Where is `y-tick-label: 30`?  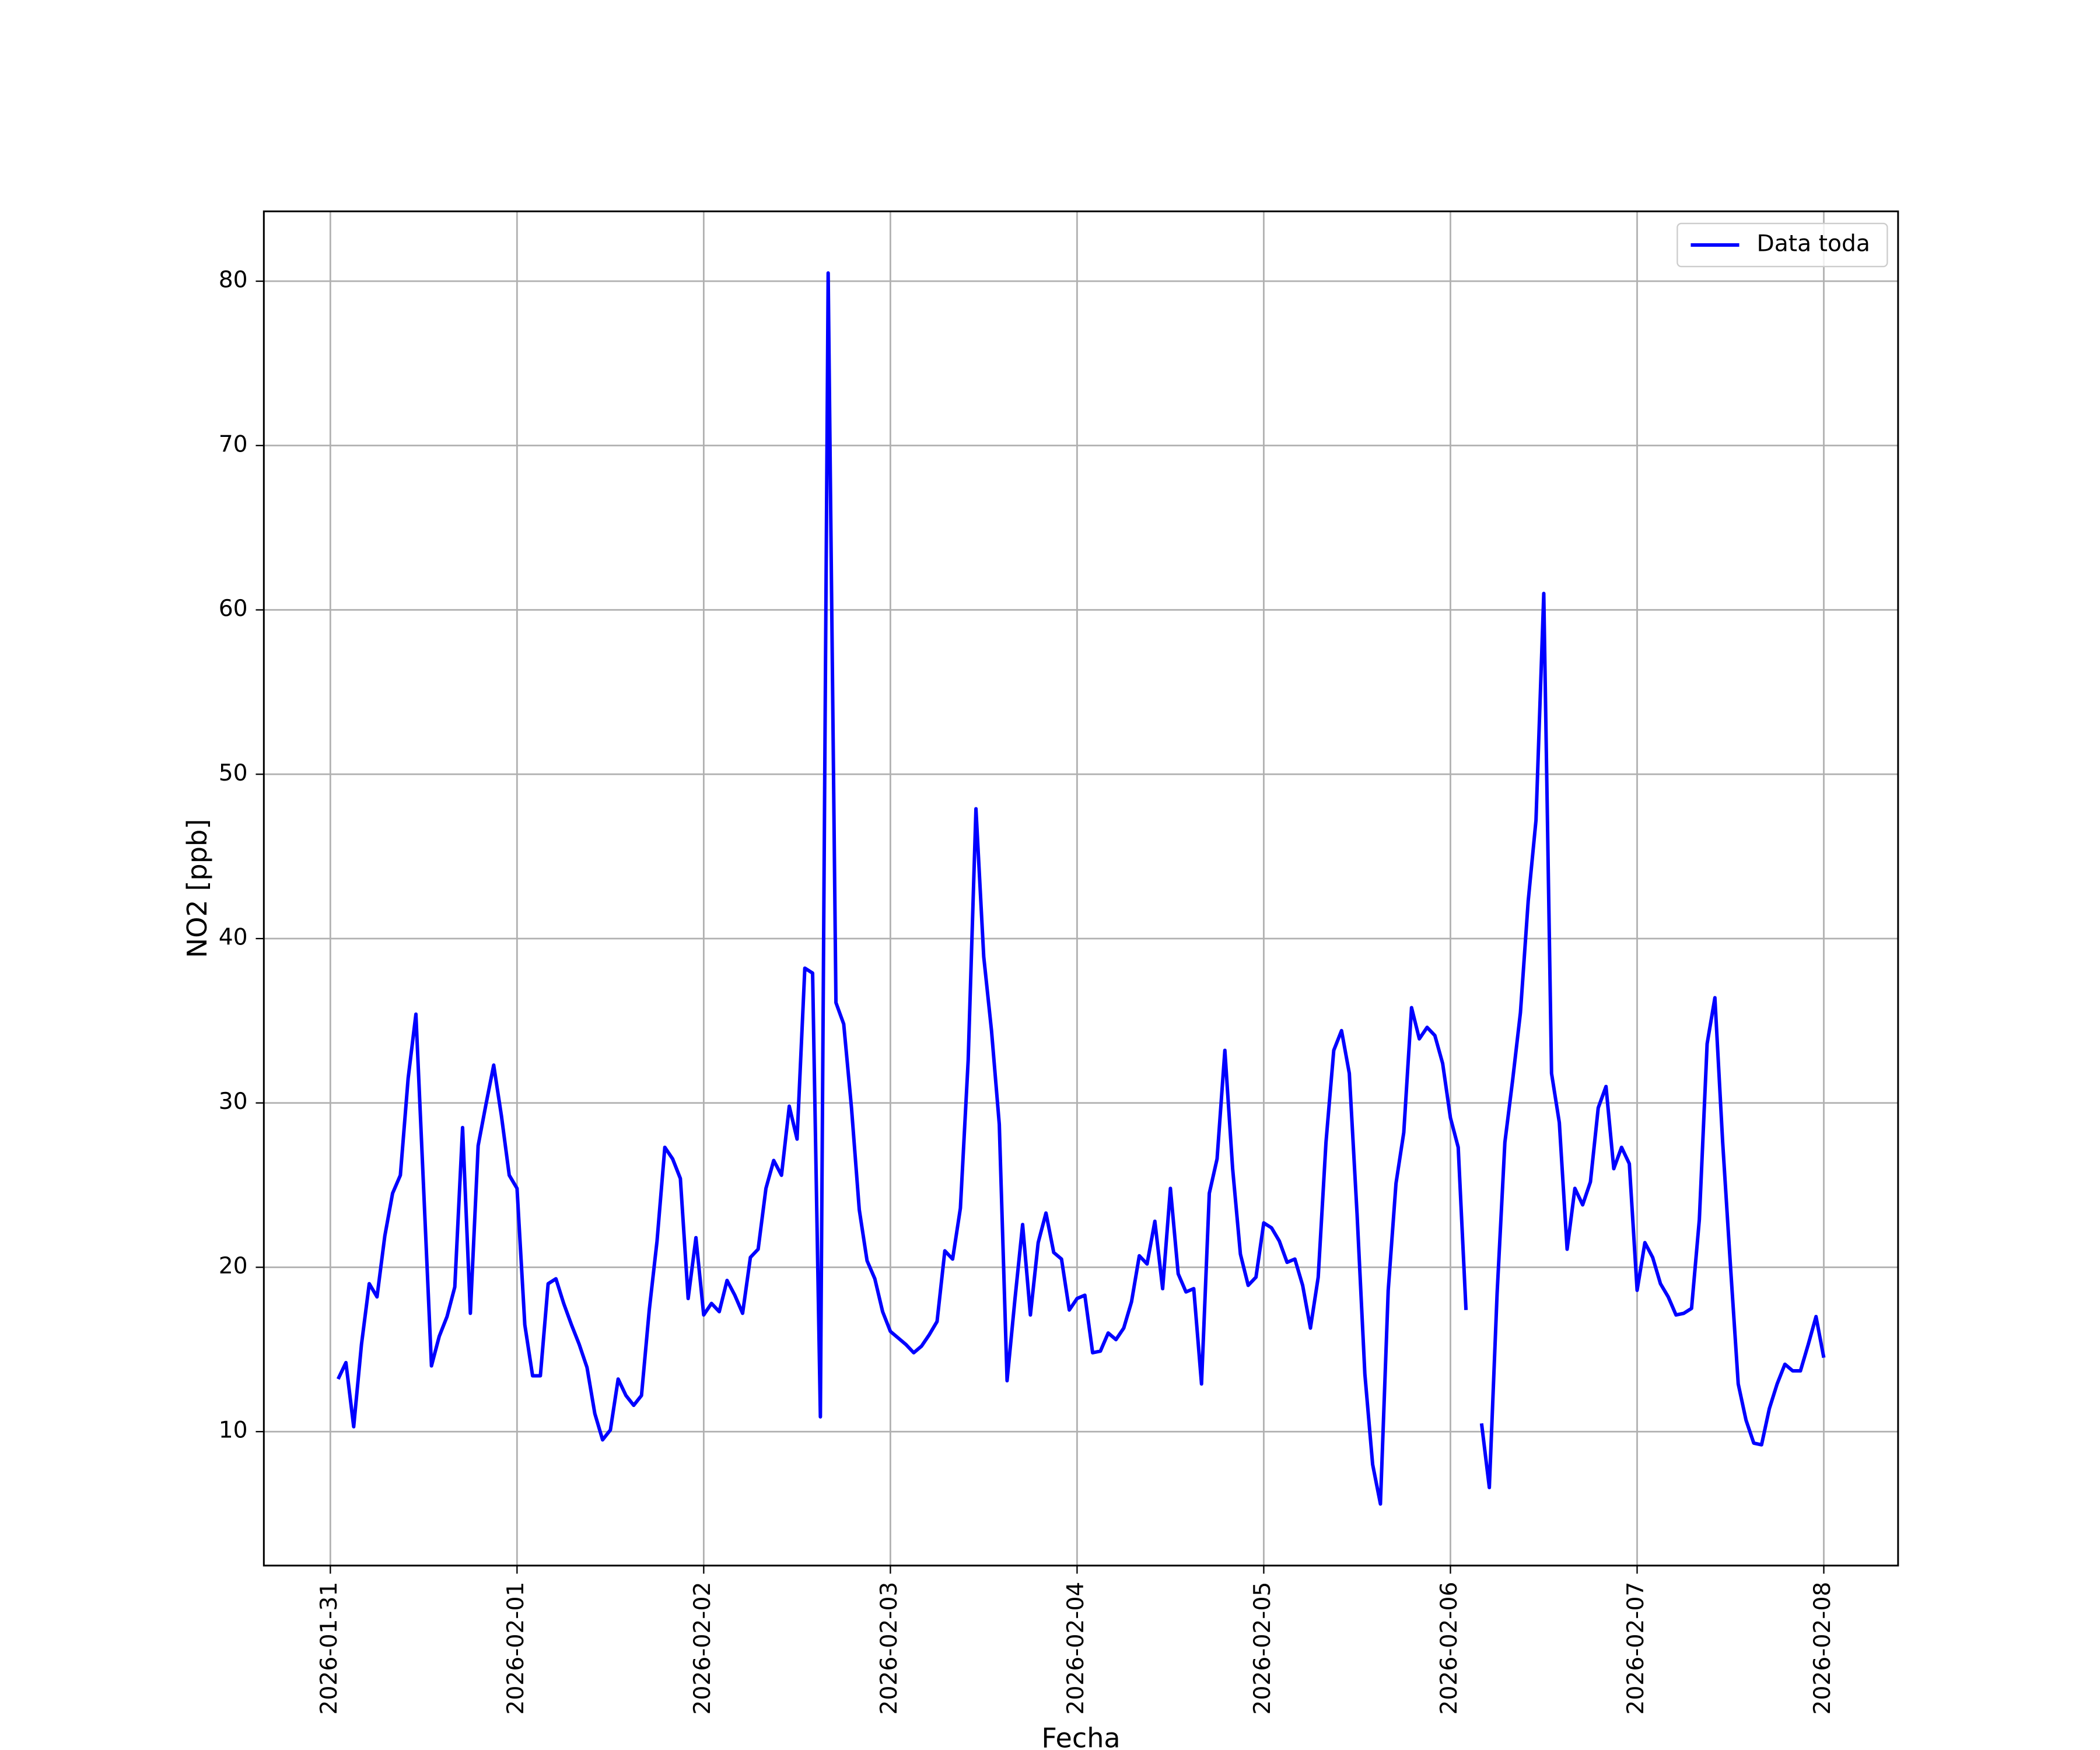 y-tick-label: 30 is located at coordinates (233, 1101).